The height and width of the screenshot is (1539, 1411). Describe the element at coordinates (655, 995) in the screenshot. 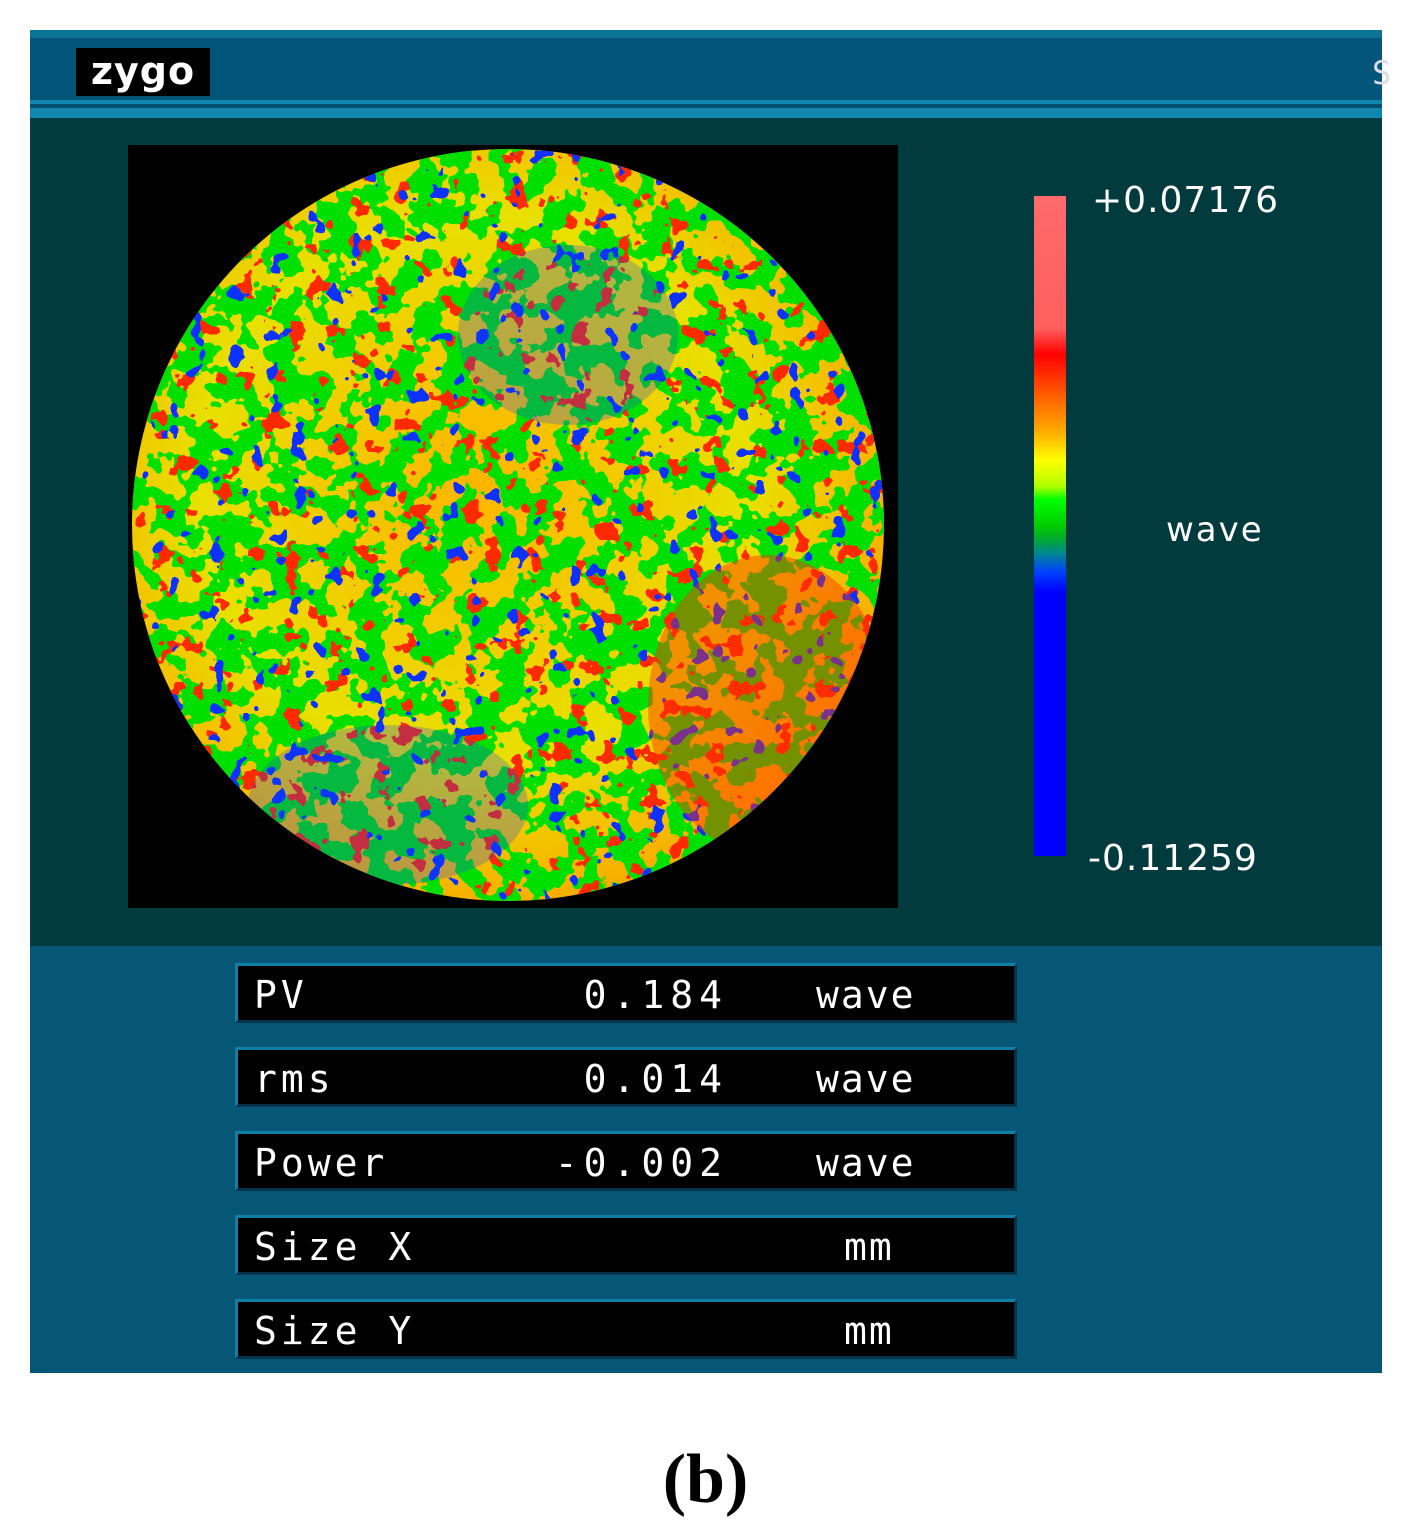

I see `result-value: 0.184` at that location.